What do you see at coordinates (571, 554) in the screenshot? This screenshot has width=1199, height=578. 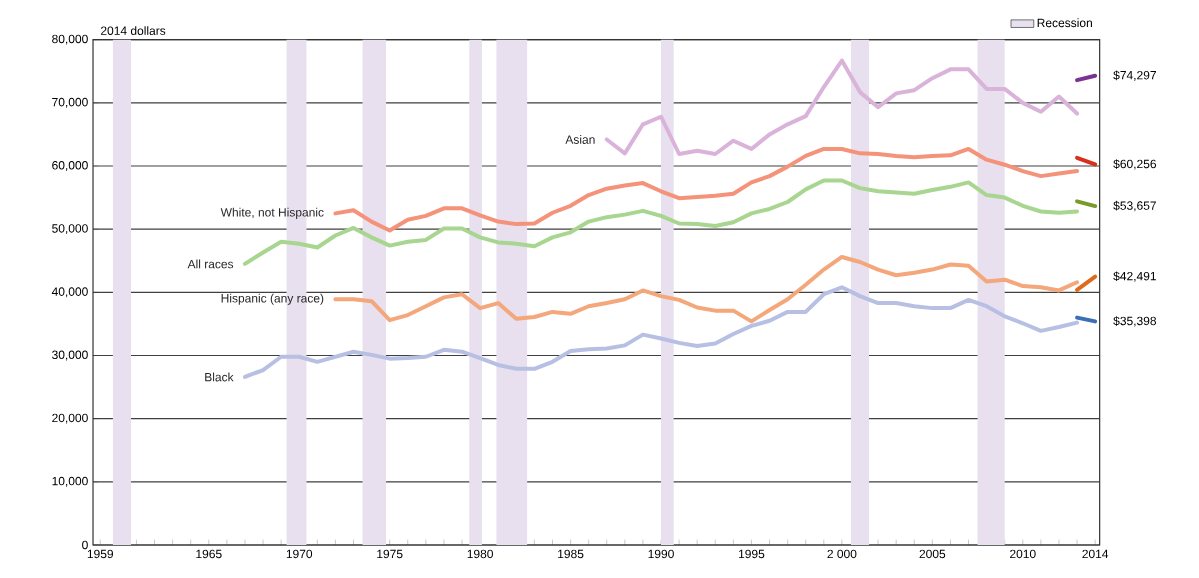 I see `x-tick-label: 1985` at bounding box center [571, 554].